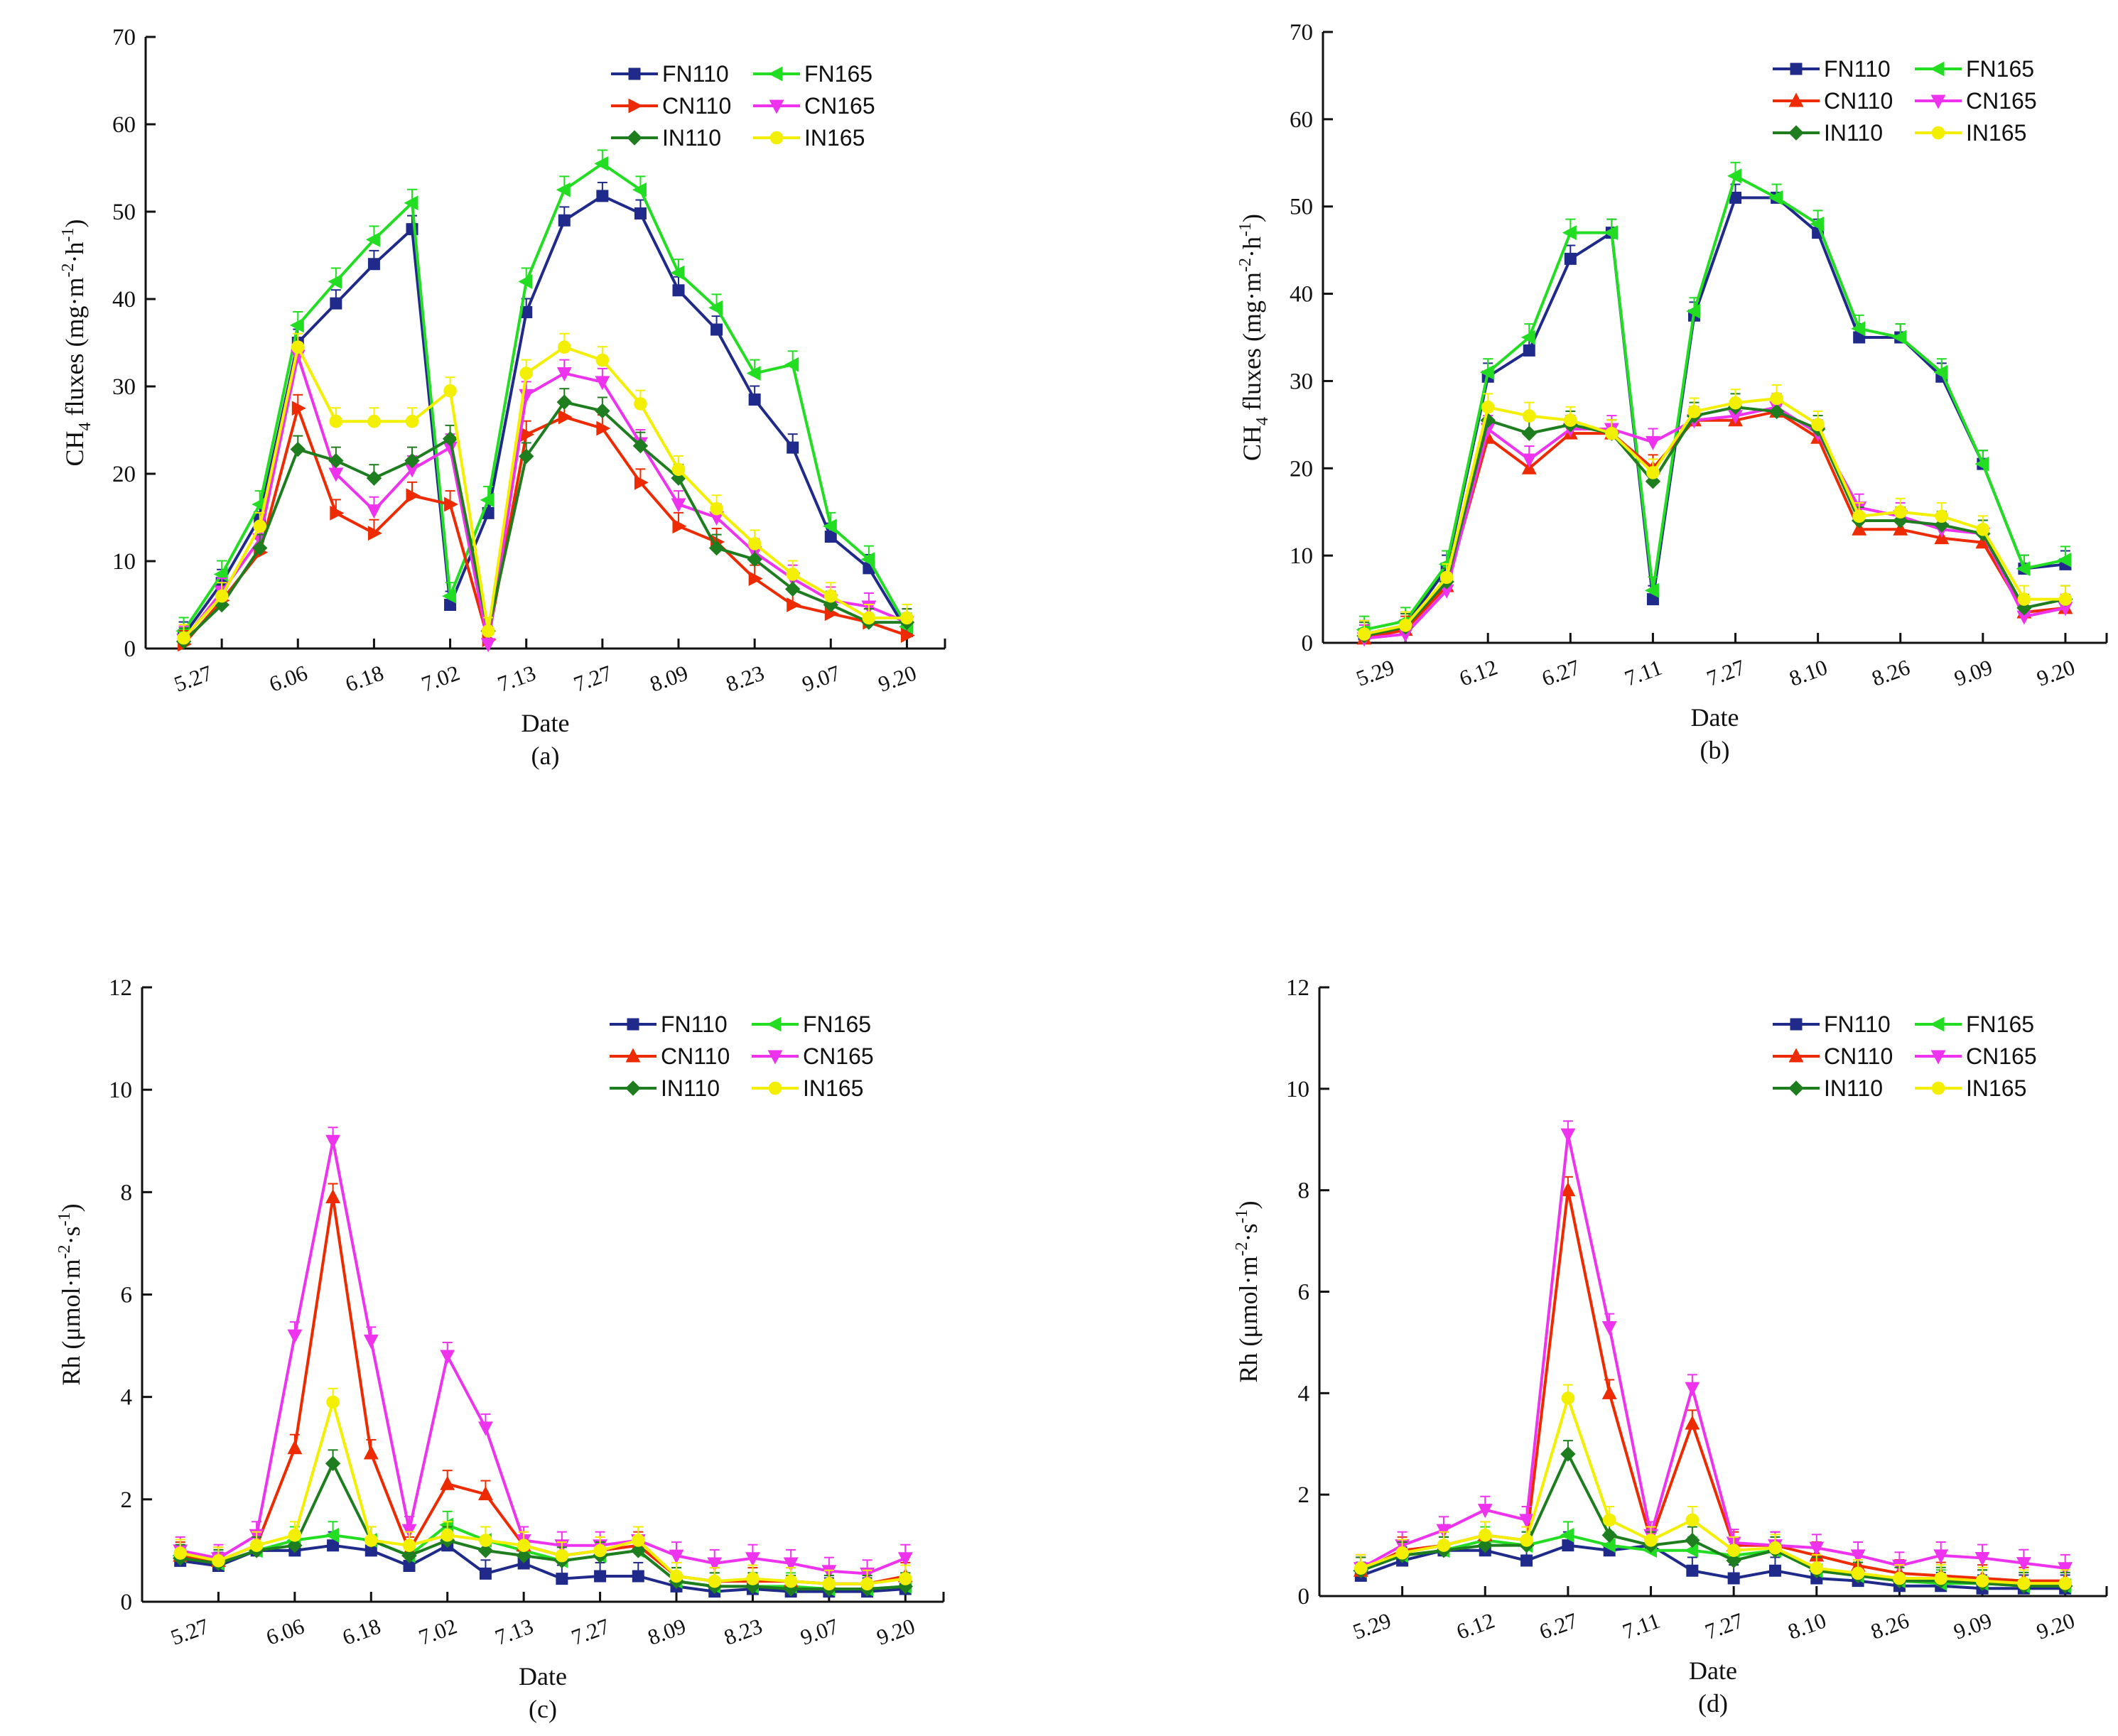 This screenshot has height=1736, width=2118. I want to click on legend-label: FN165, so click(837, 1024).